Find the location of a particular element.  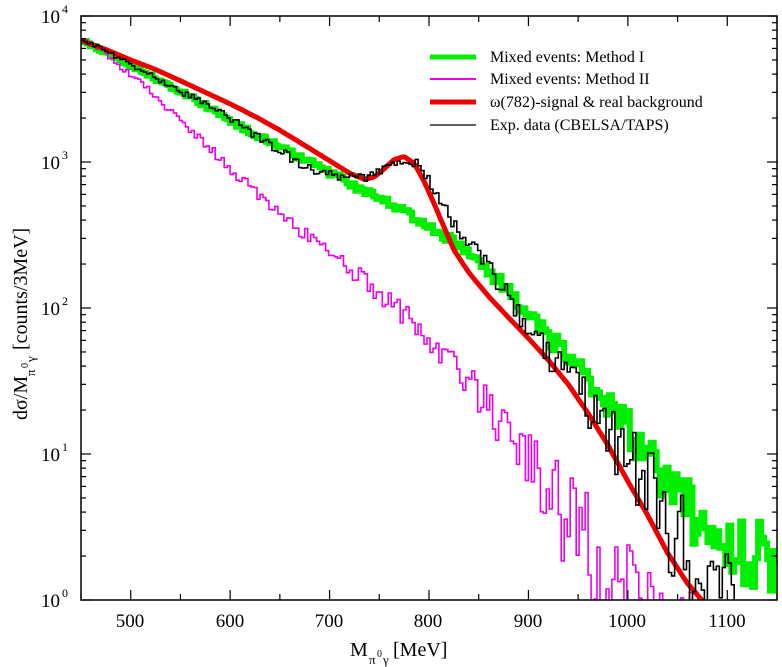

x-tick-label: 500 is located at coordinates (130, 621).